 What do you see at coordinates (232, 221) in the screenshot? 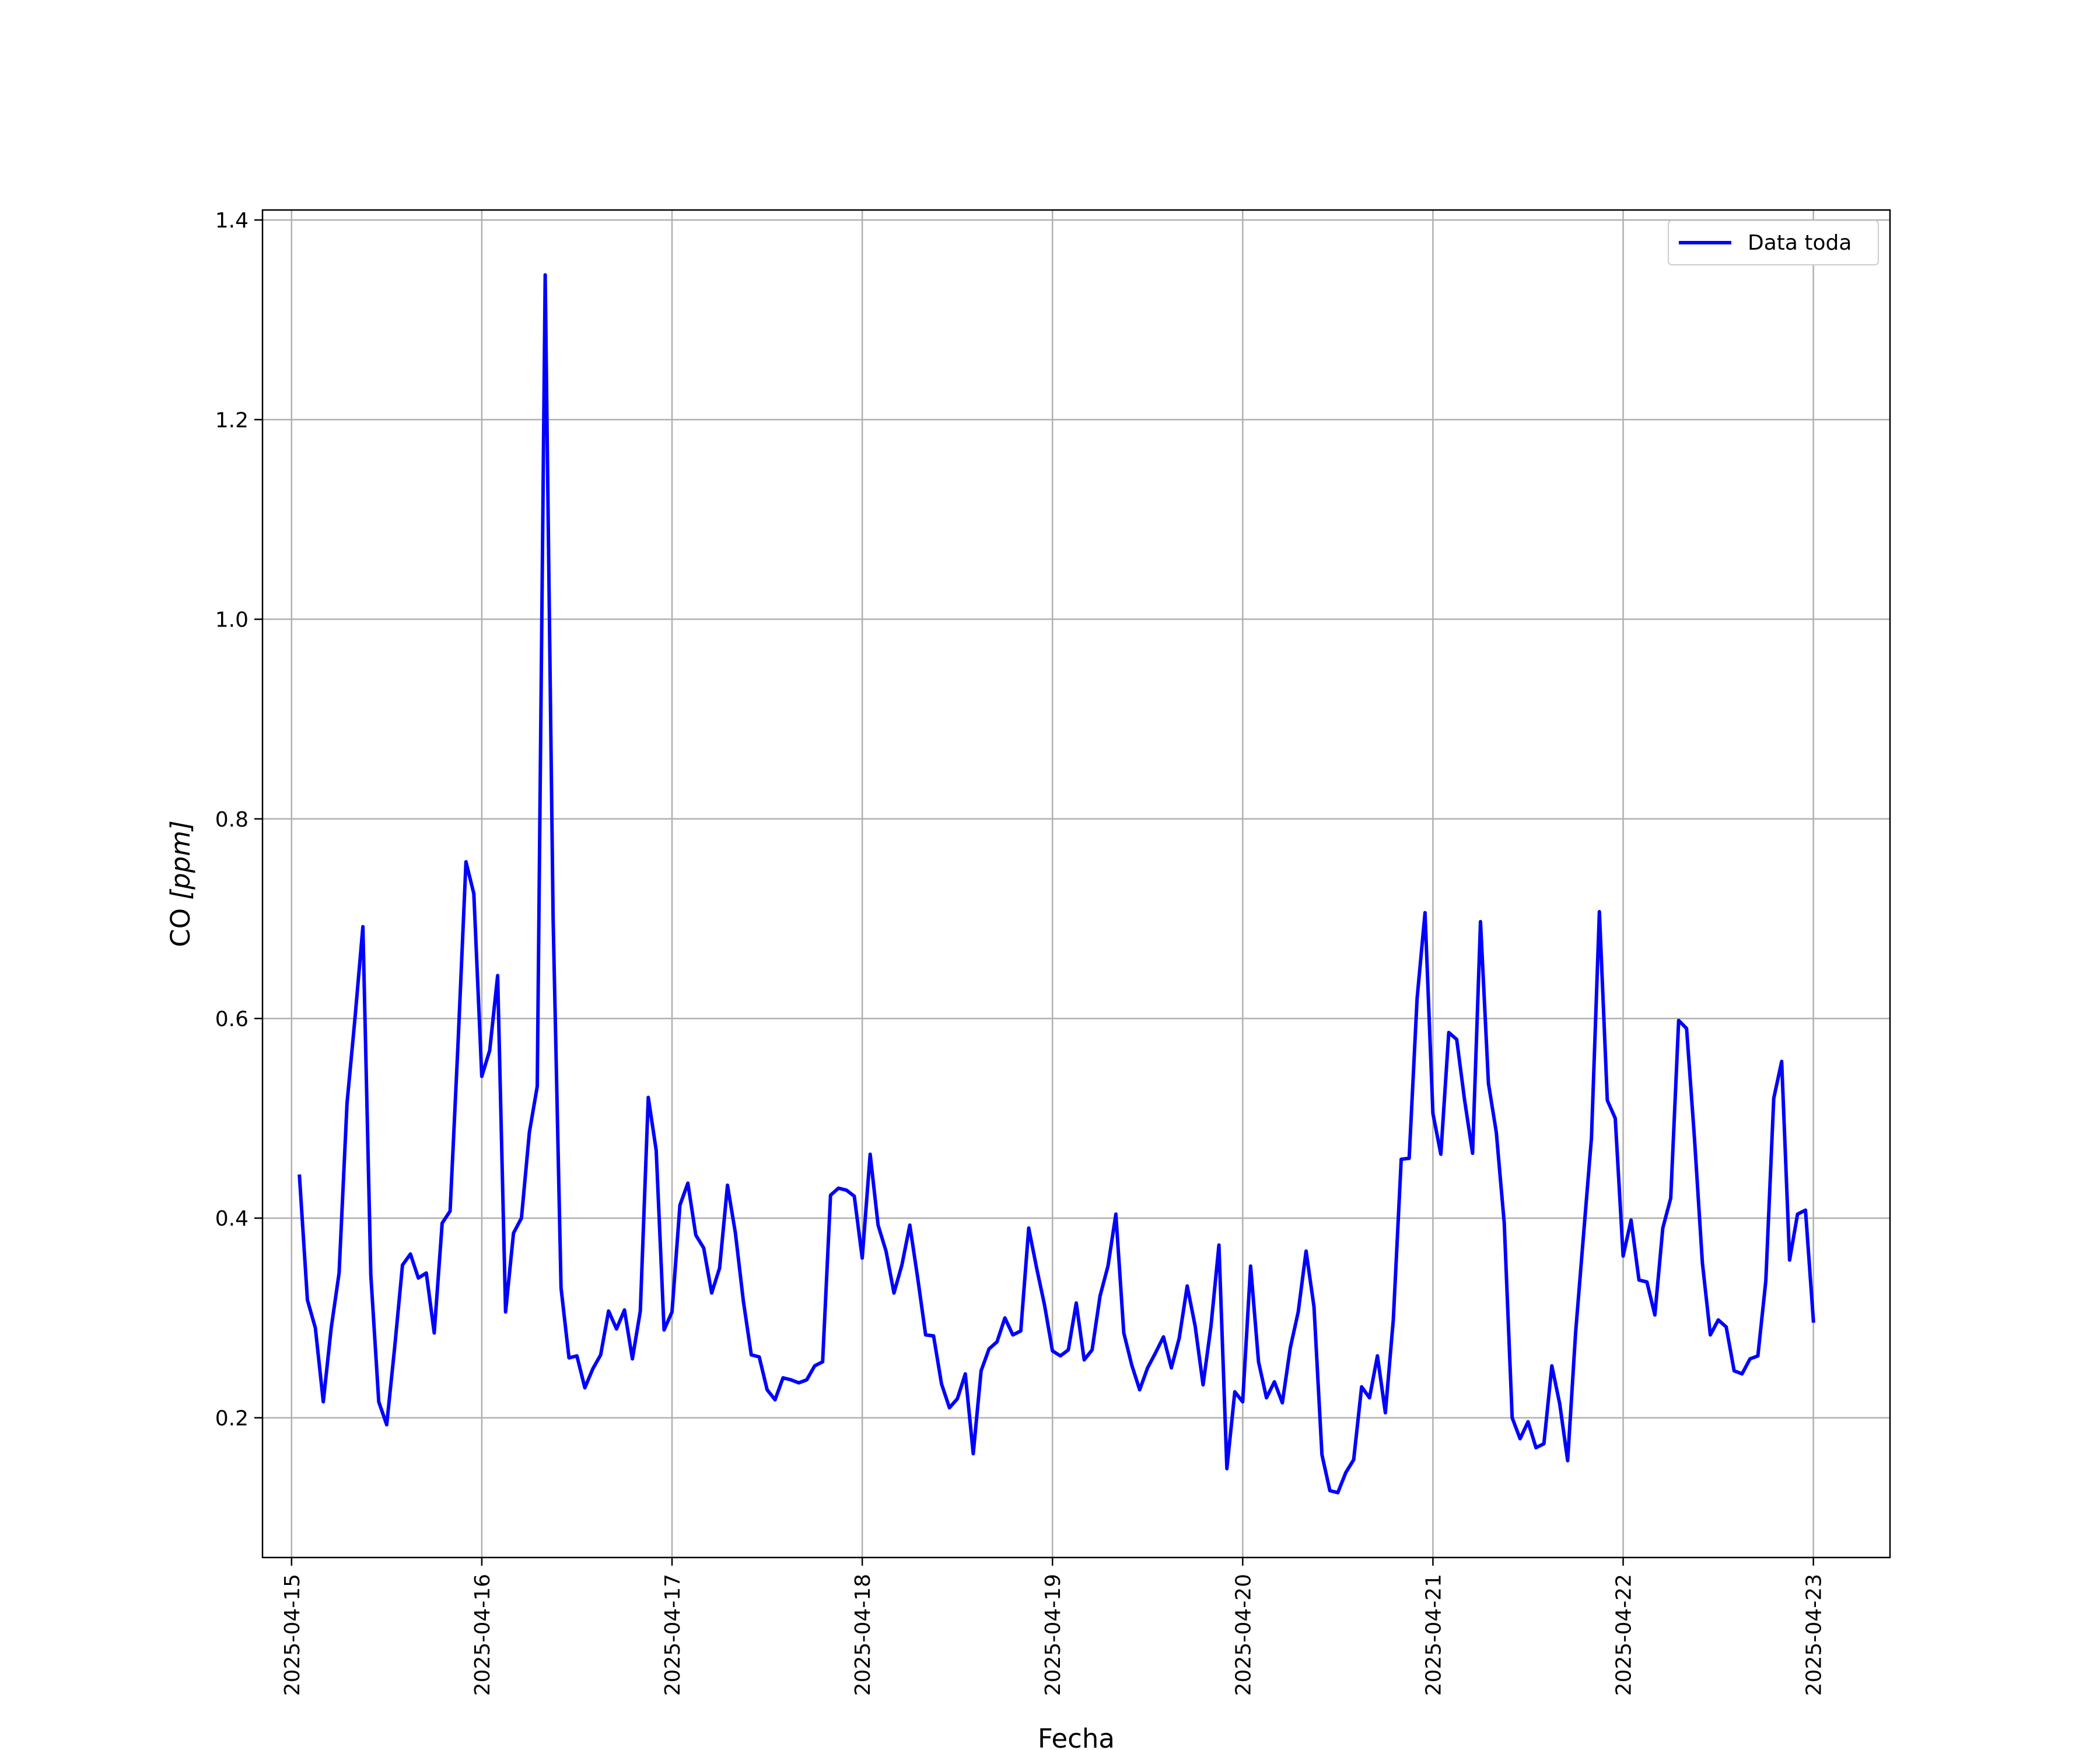
I see `y-tick-label: 1.4` at bounding box center [232, 221].